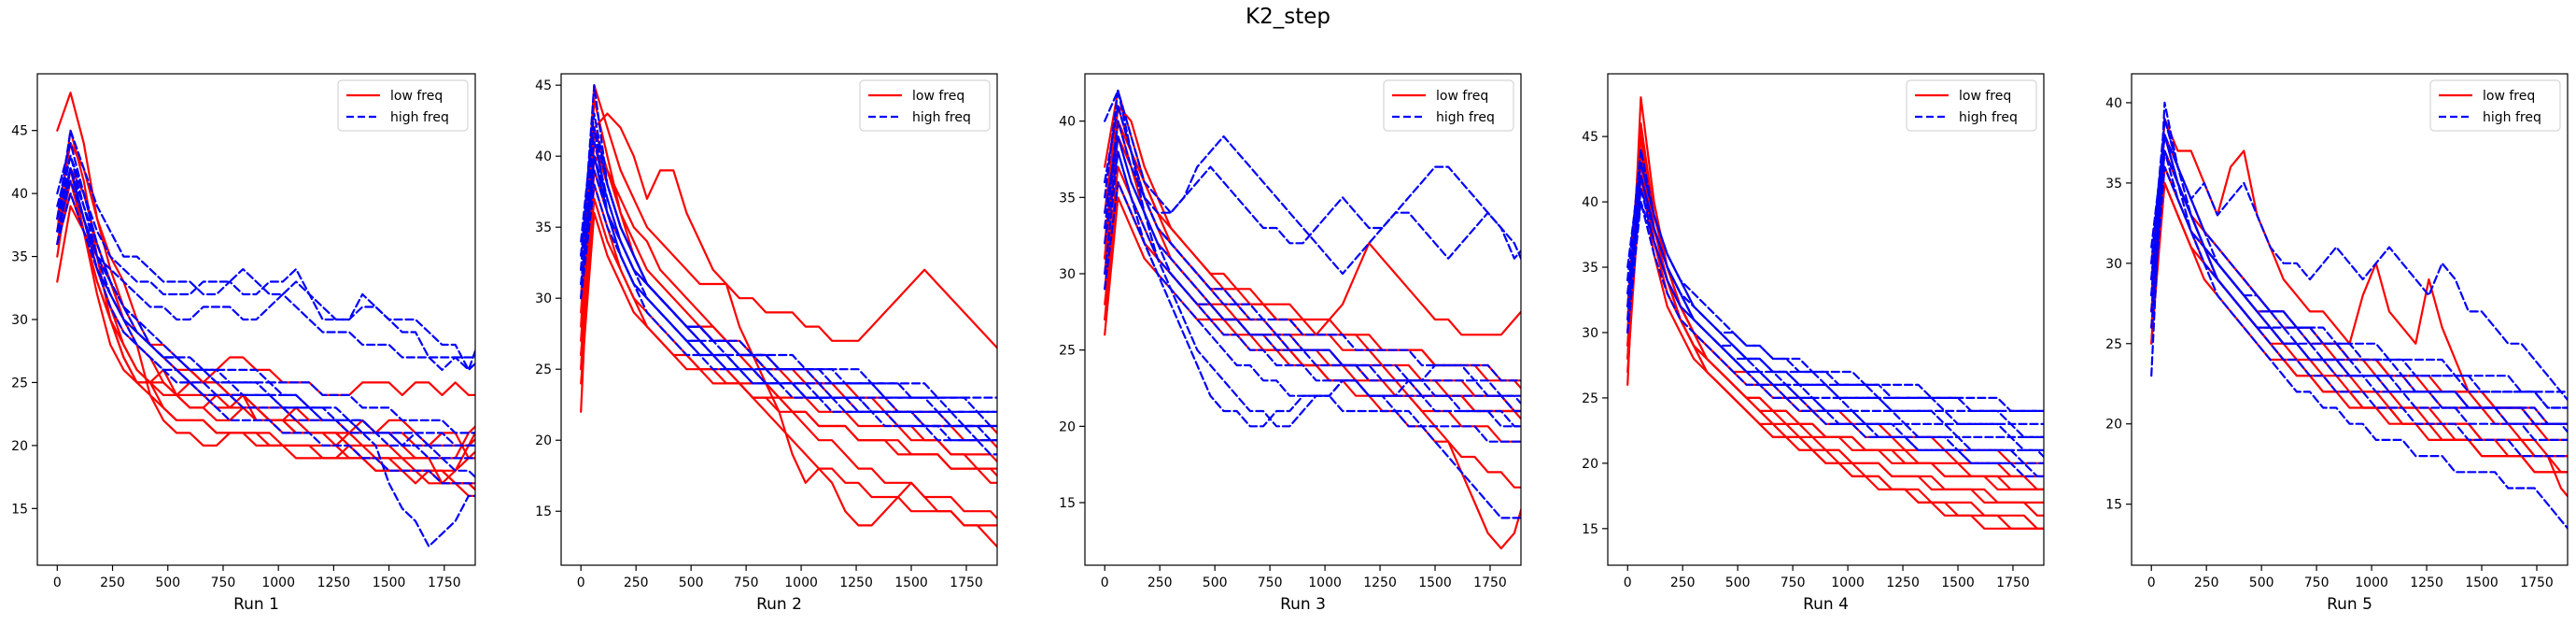 The width and height of the screenshot is (2576, 625). I want to click on series-group, so click(265, 319).